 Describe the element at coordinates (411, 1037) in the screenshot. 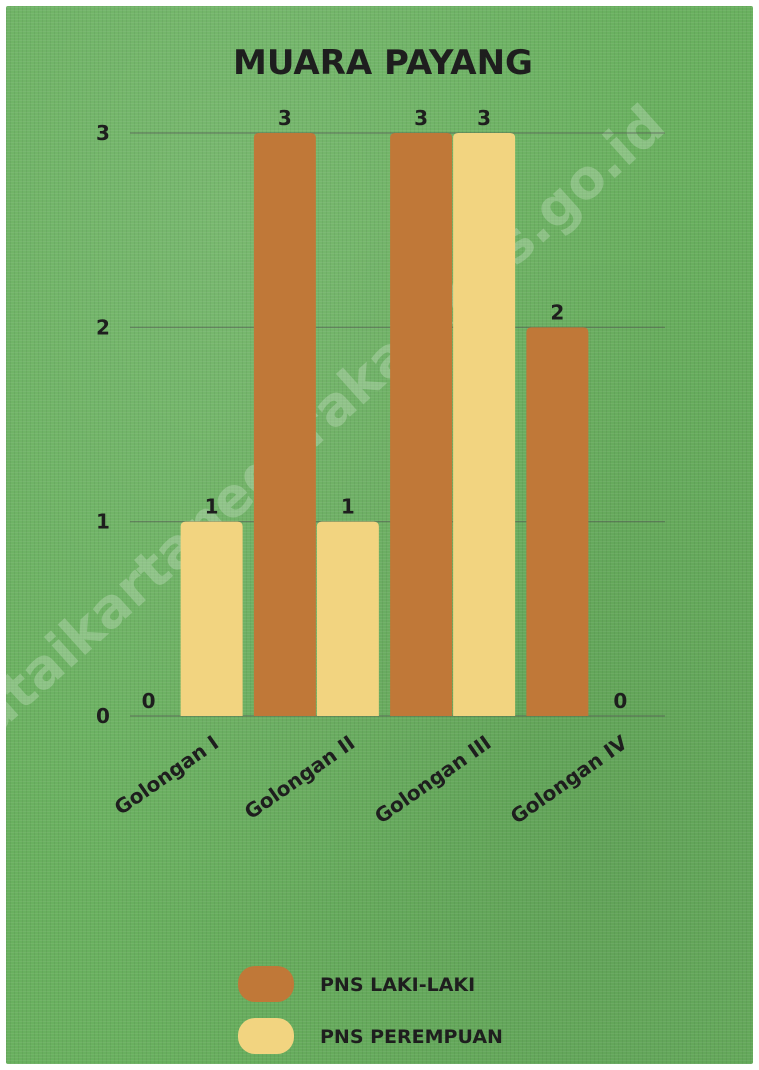

I see `legend-label: PNS PEREMPUAN` at that location.